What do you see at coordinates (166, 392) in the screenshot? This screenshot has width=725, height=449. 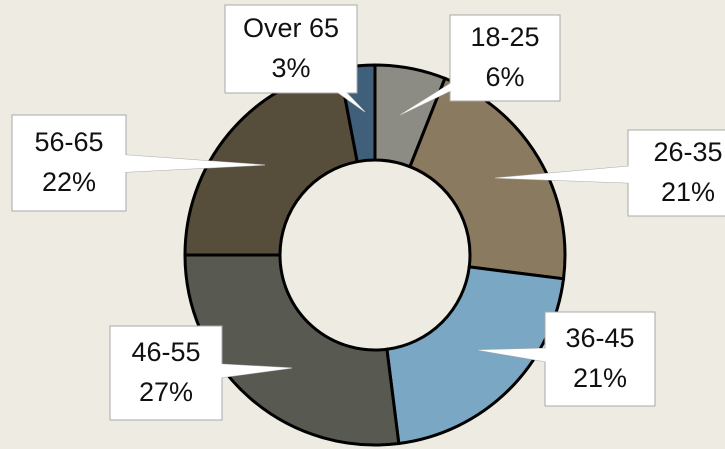 I see `value-label: 27%` at bounding box center [166, 392].